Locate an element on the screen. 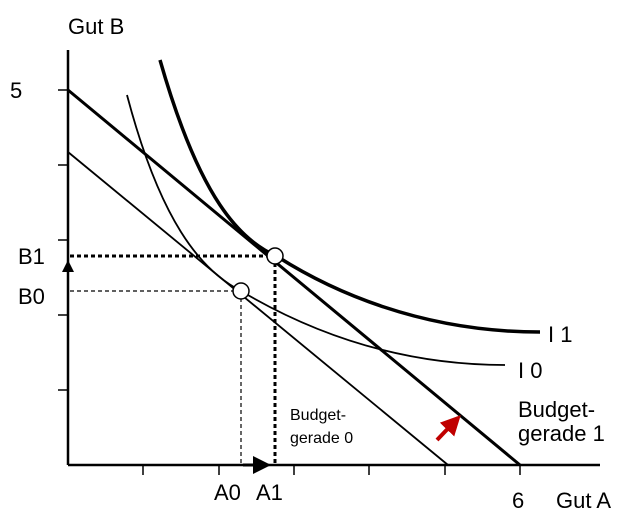  point-label: B1 is located at coordinates (31, 256).